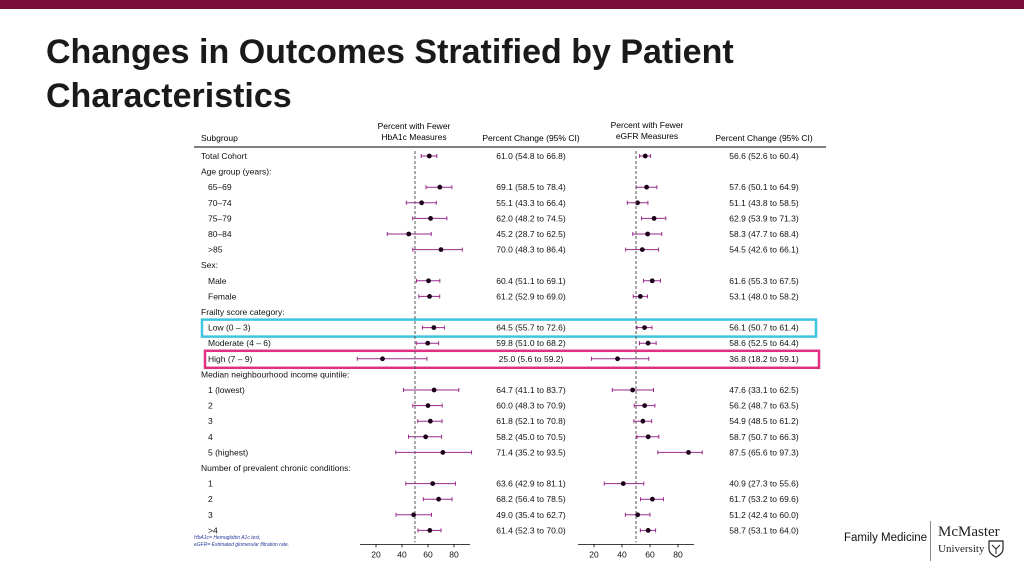 Image resolution: width=1024 pixels, height=576 pixels. Describe the element at coordinates (243, 312) in the screenshot. I see `subgroup-label: Frailty score category:` at that location.